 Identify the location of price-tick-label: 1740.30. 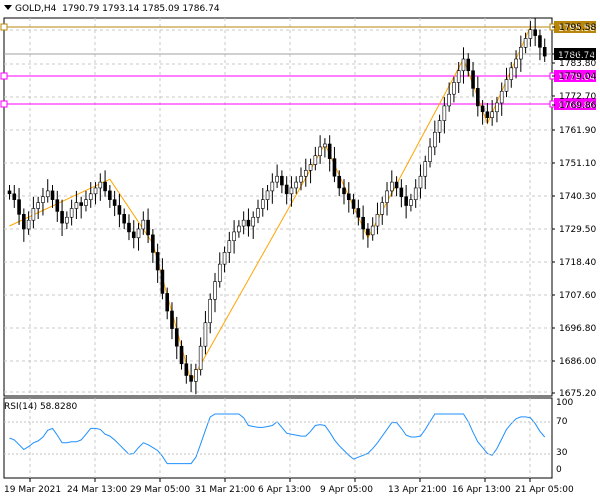
(577, 197).